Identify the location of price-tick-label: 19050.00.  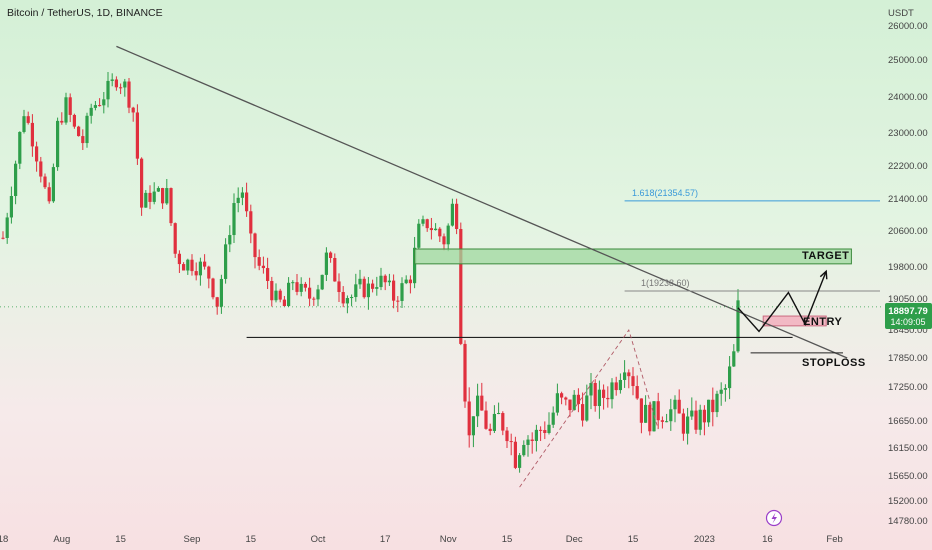
(908, 299).